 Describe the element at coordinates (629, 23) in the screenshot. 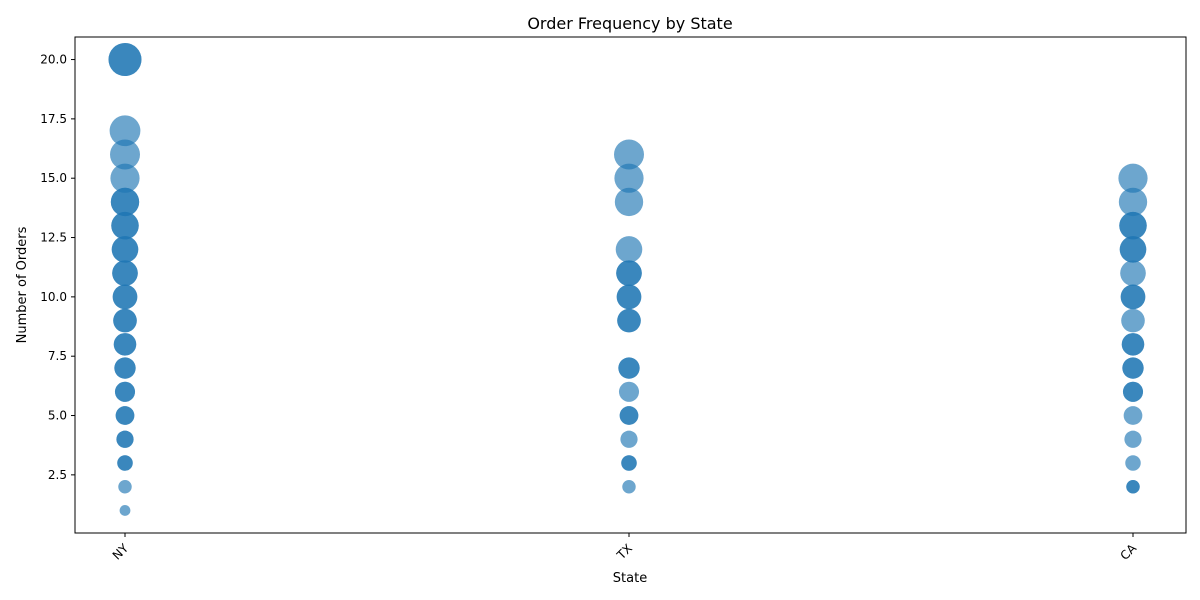

I see `chart-title: Order Frequency by State` at that location.